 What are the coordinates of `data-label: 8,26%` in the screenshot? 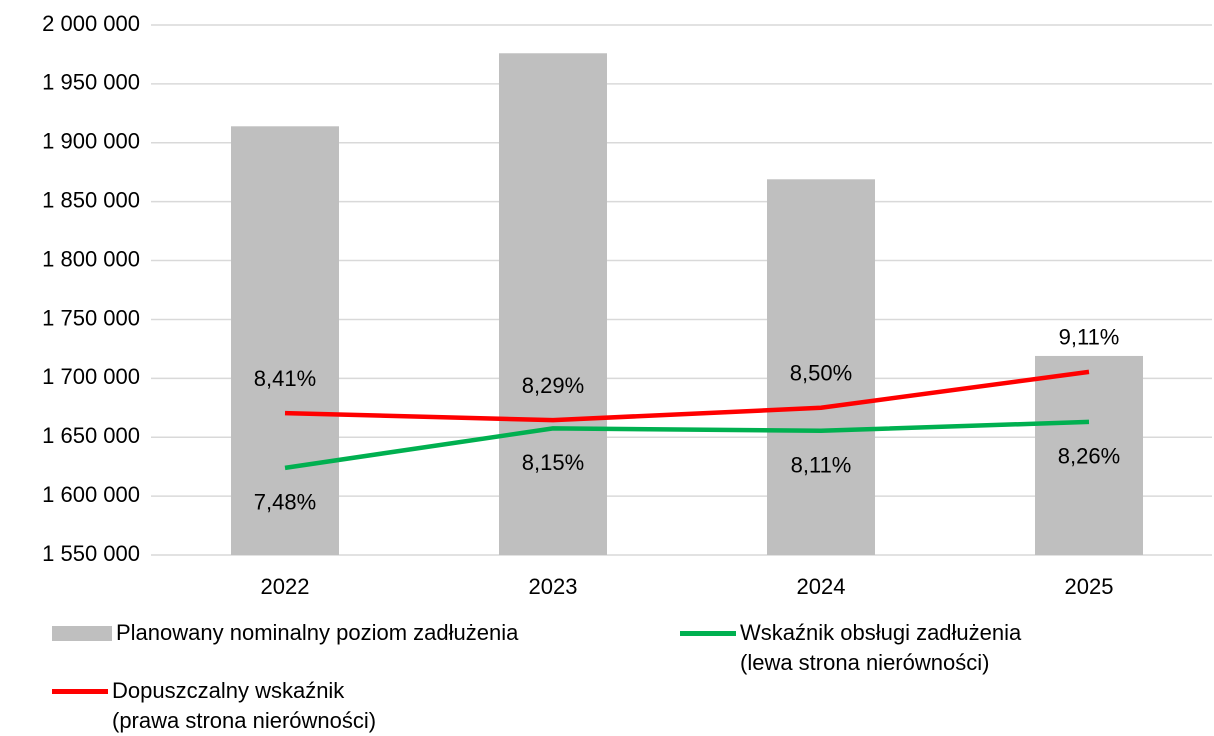 It's located at (1089, 456).